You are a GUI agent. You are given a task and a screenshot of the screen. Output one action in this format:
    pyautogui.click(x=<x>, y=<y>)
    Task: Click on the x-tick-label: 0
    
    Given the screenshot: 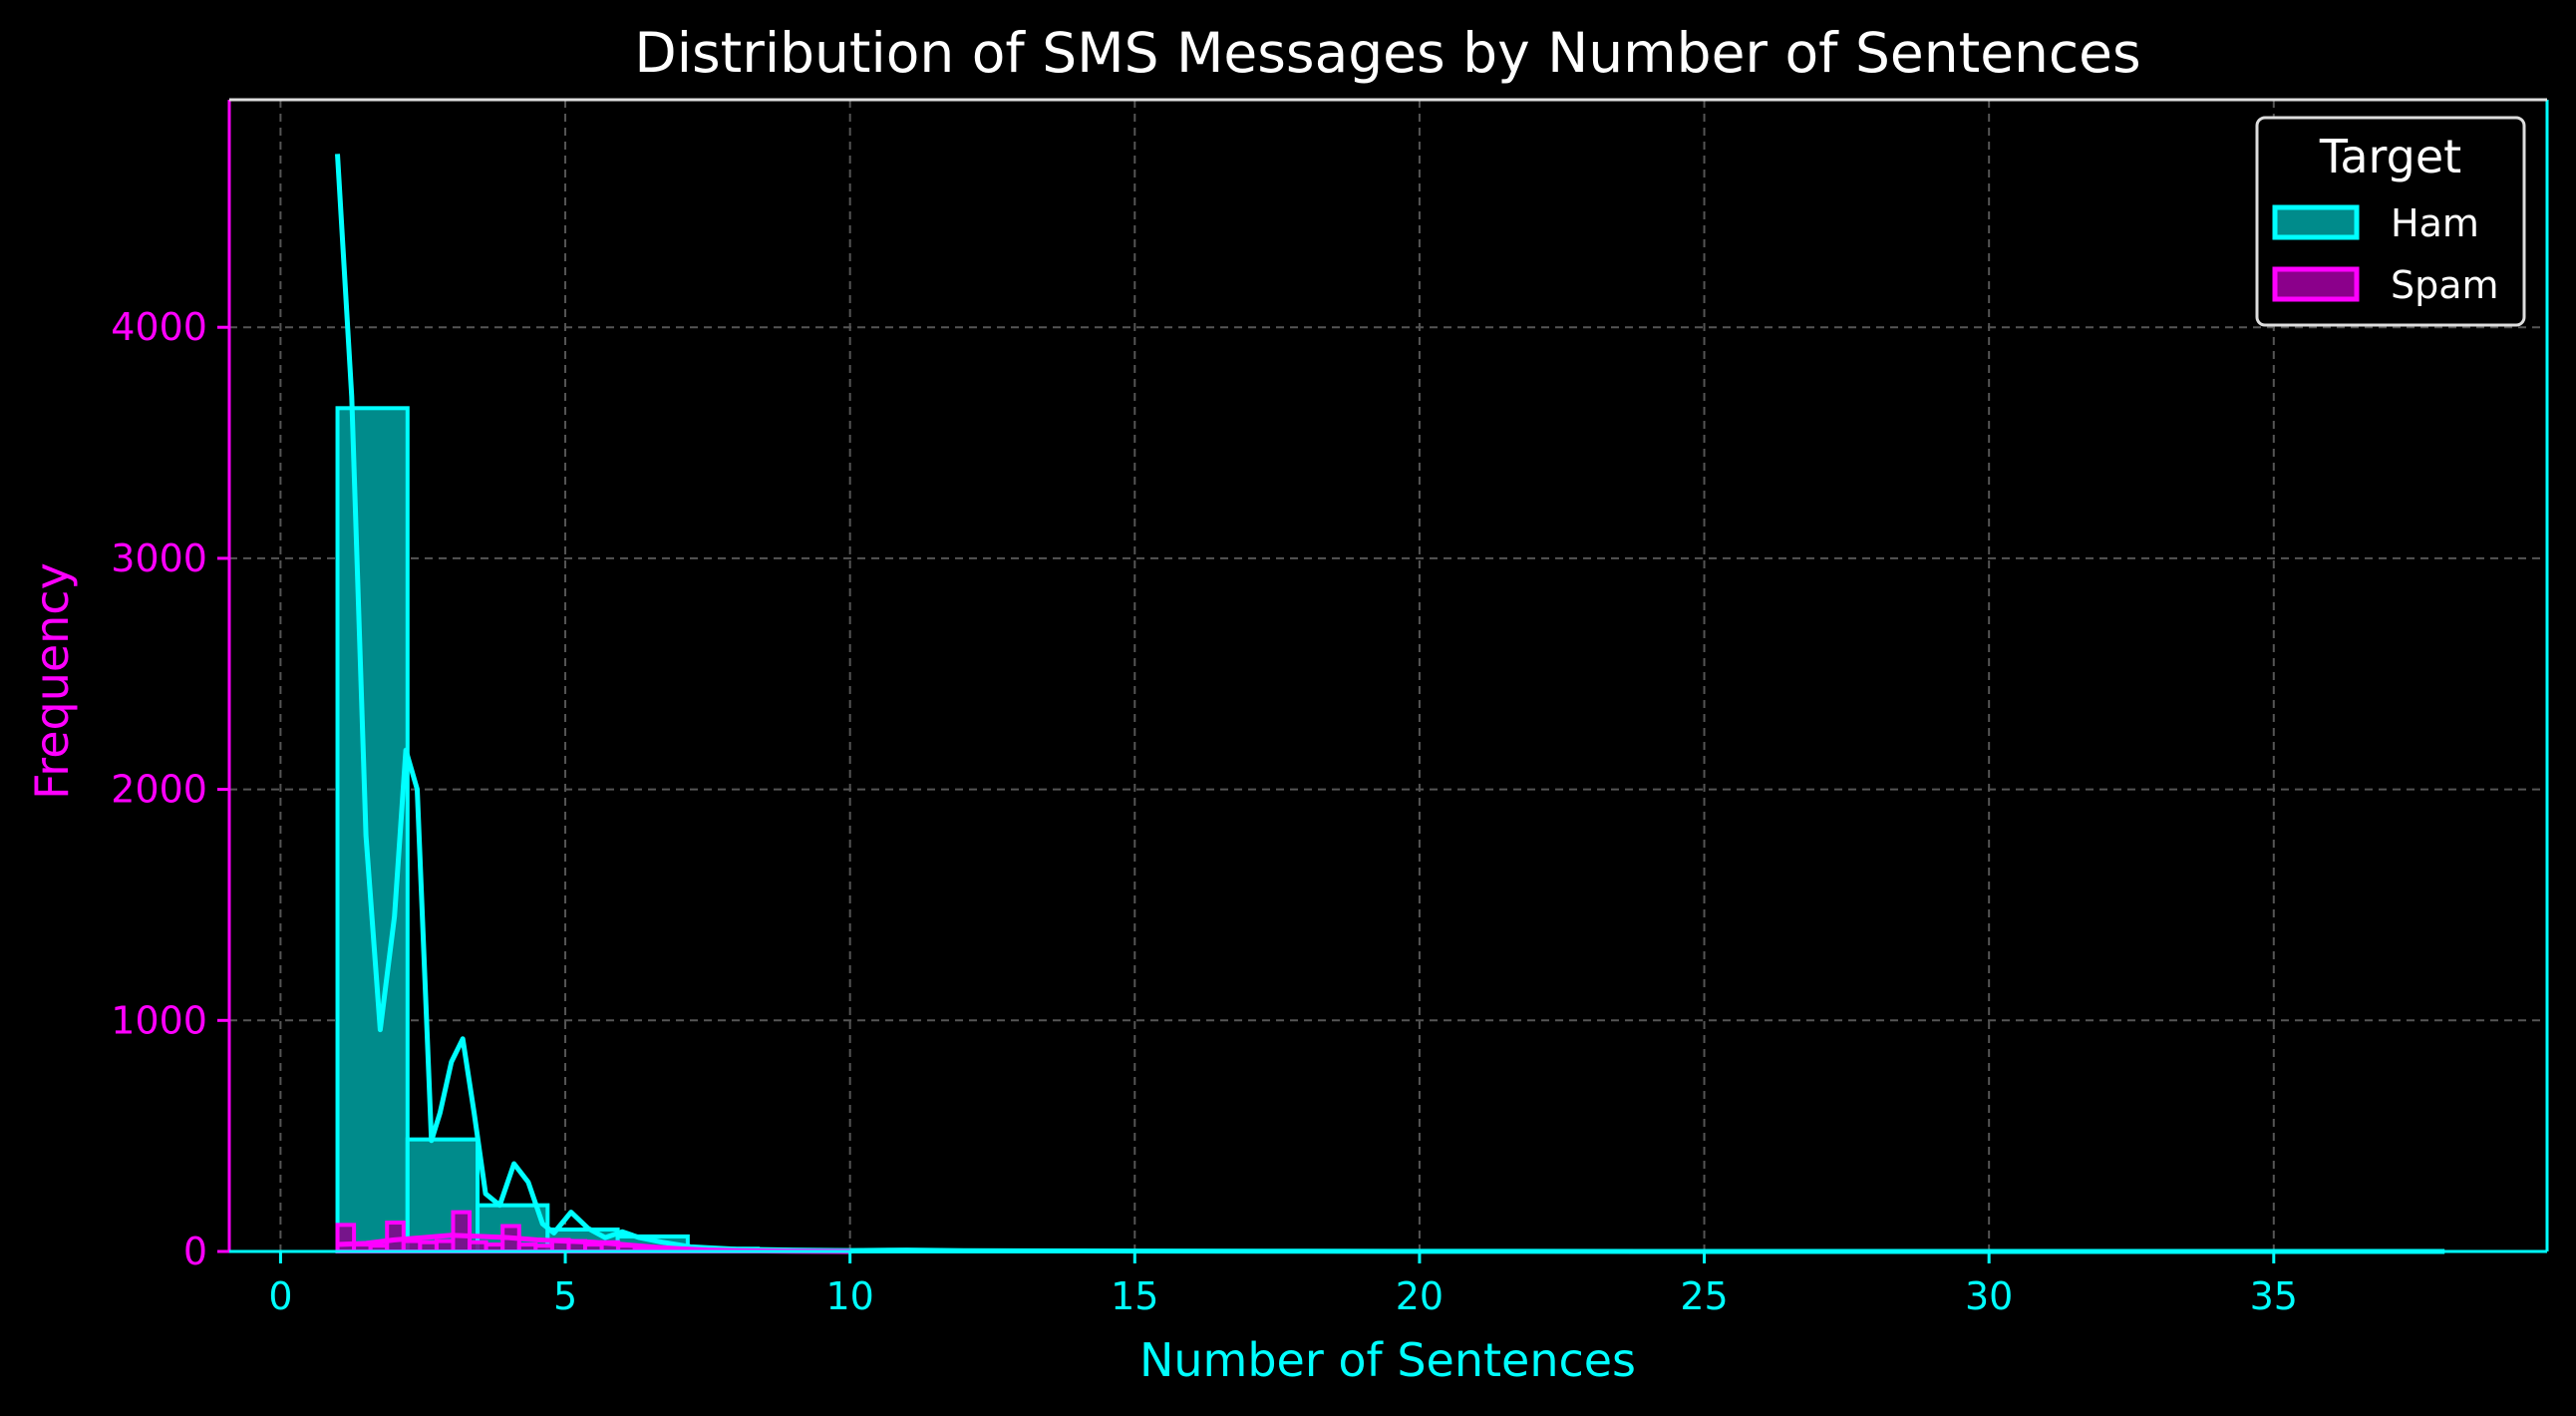 What is the action you would take?
    pyautogui.click(x=280, y=1296)
    